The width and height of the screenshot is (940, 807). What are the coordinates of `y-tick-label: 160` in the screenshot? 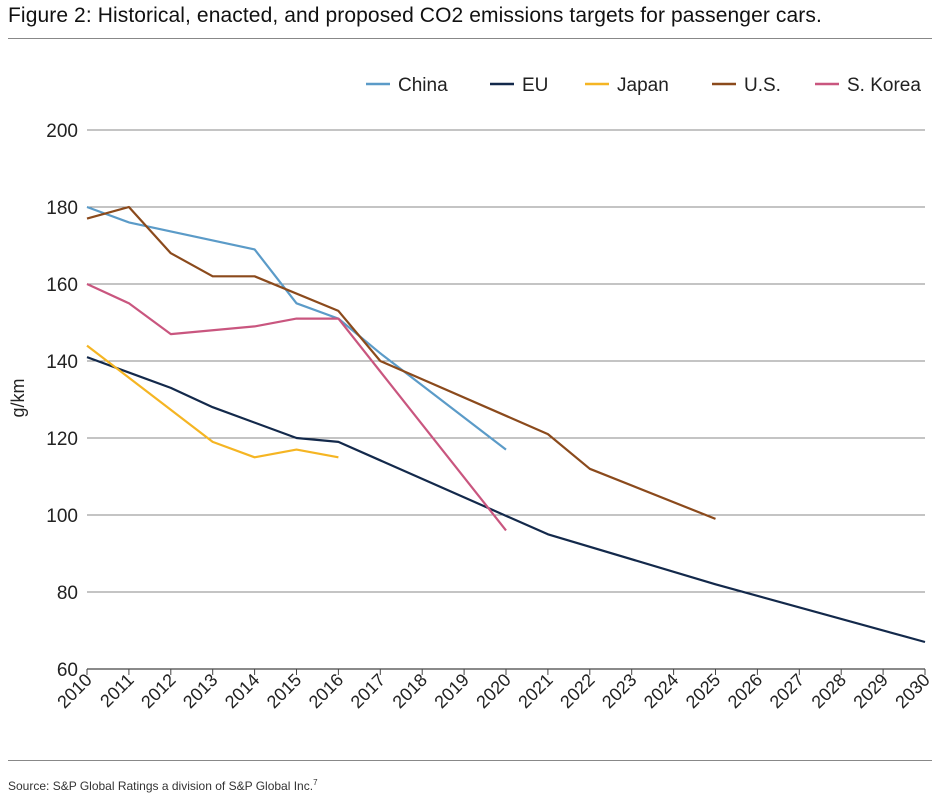 It's located at (62, 285).